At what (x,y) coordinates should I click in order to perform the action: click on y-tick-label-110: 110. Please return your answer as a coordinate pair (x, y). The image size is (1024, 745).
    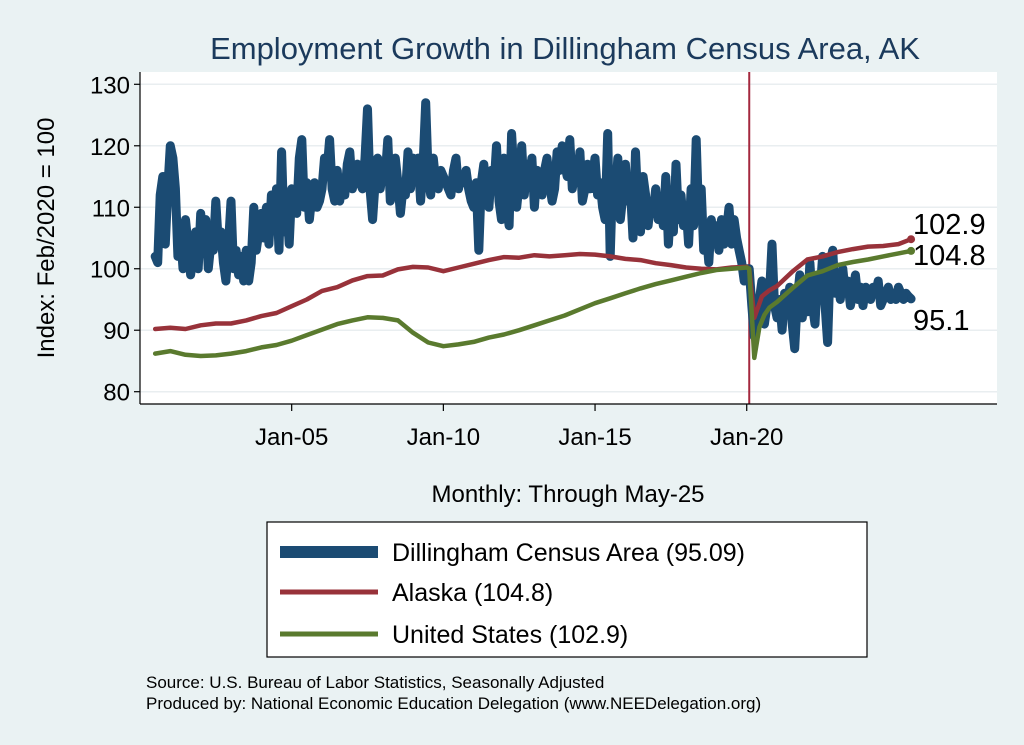
    Looking at the image, I should click on (111, 208).